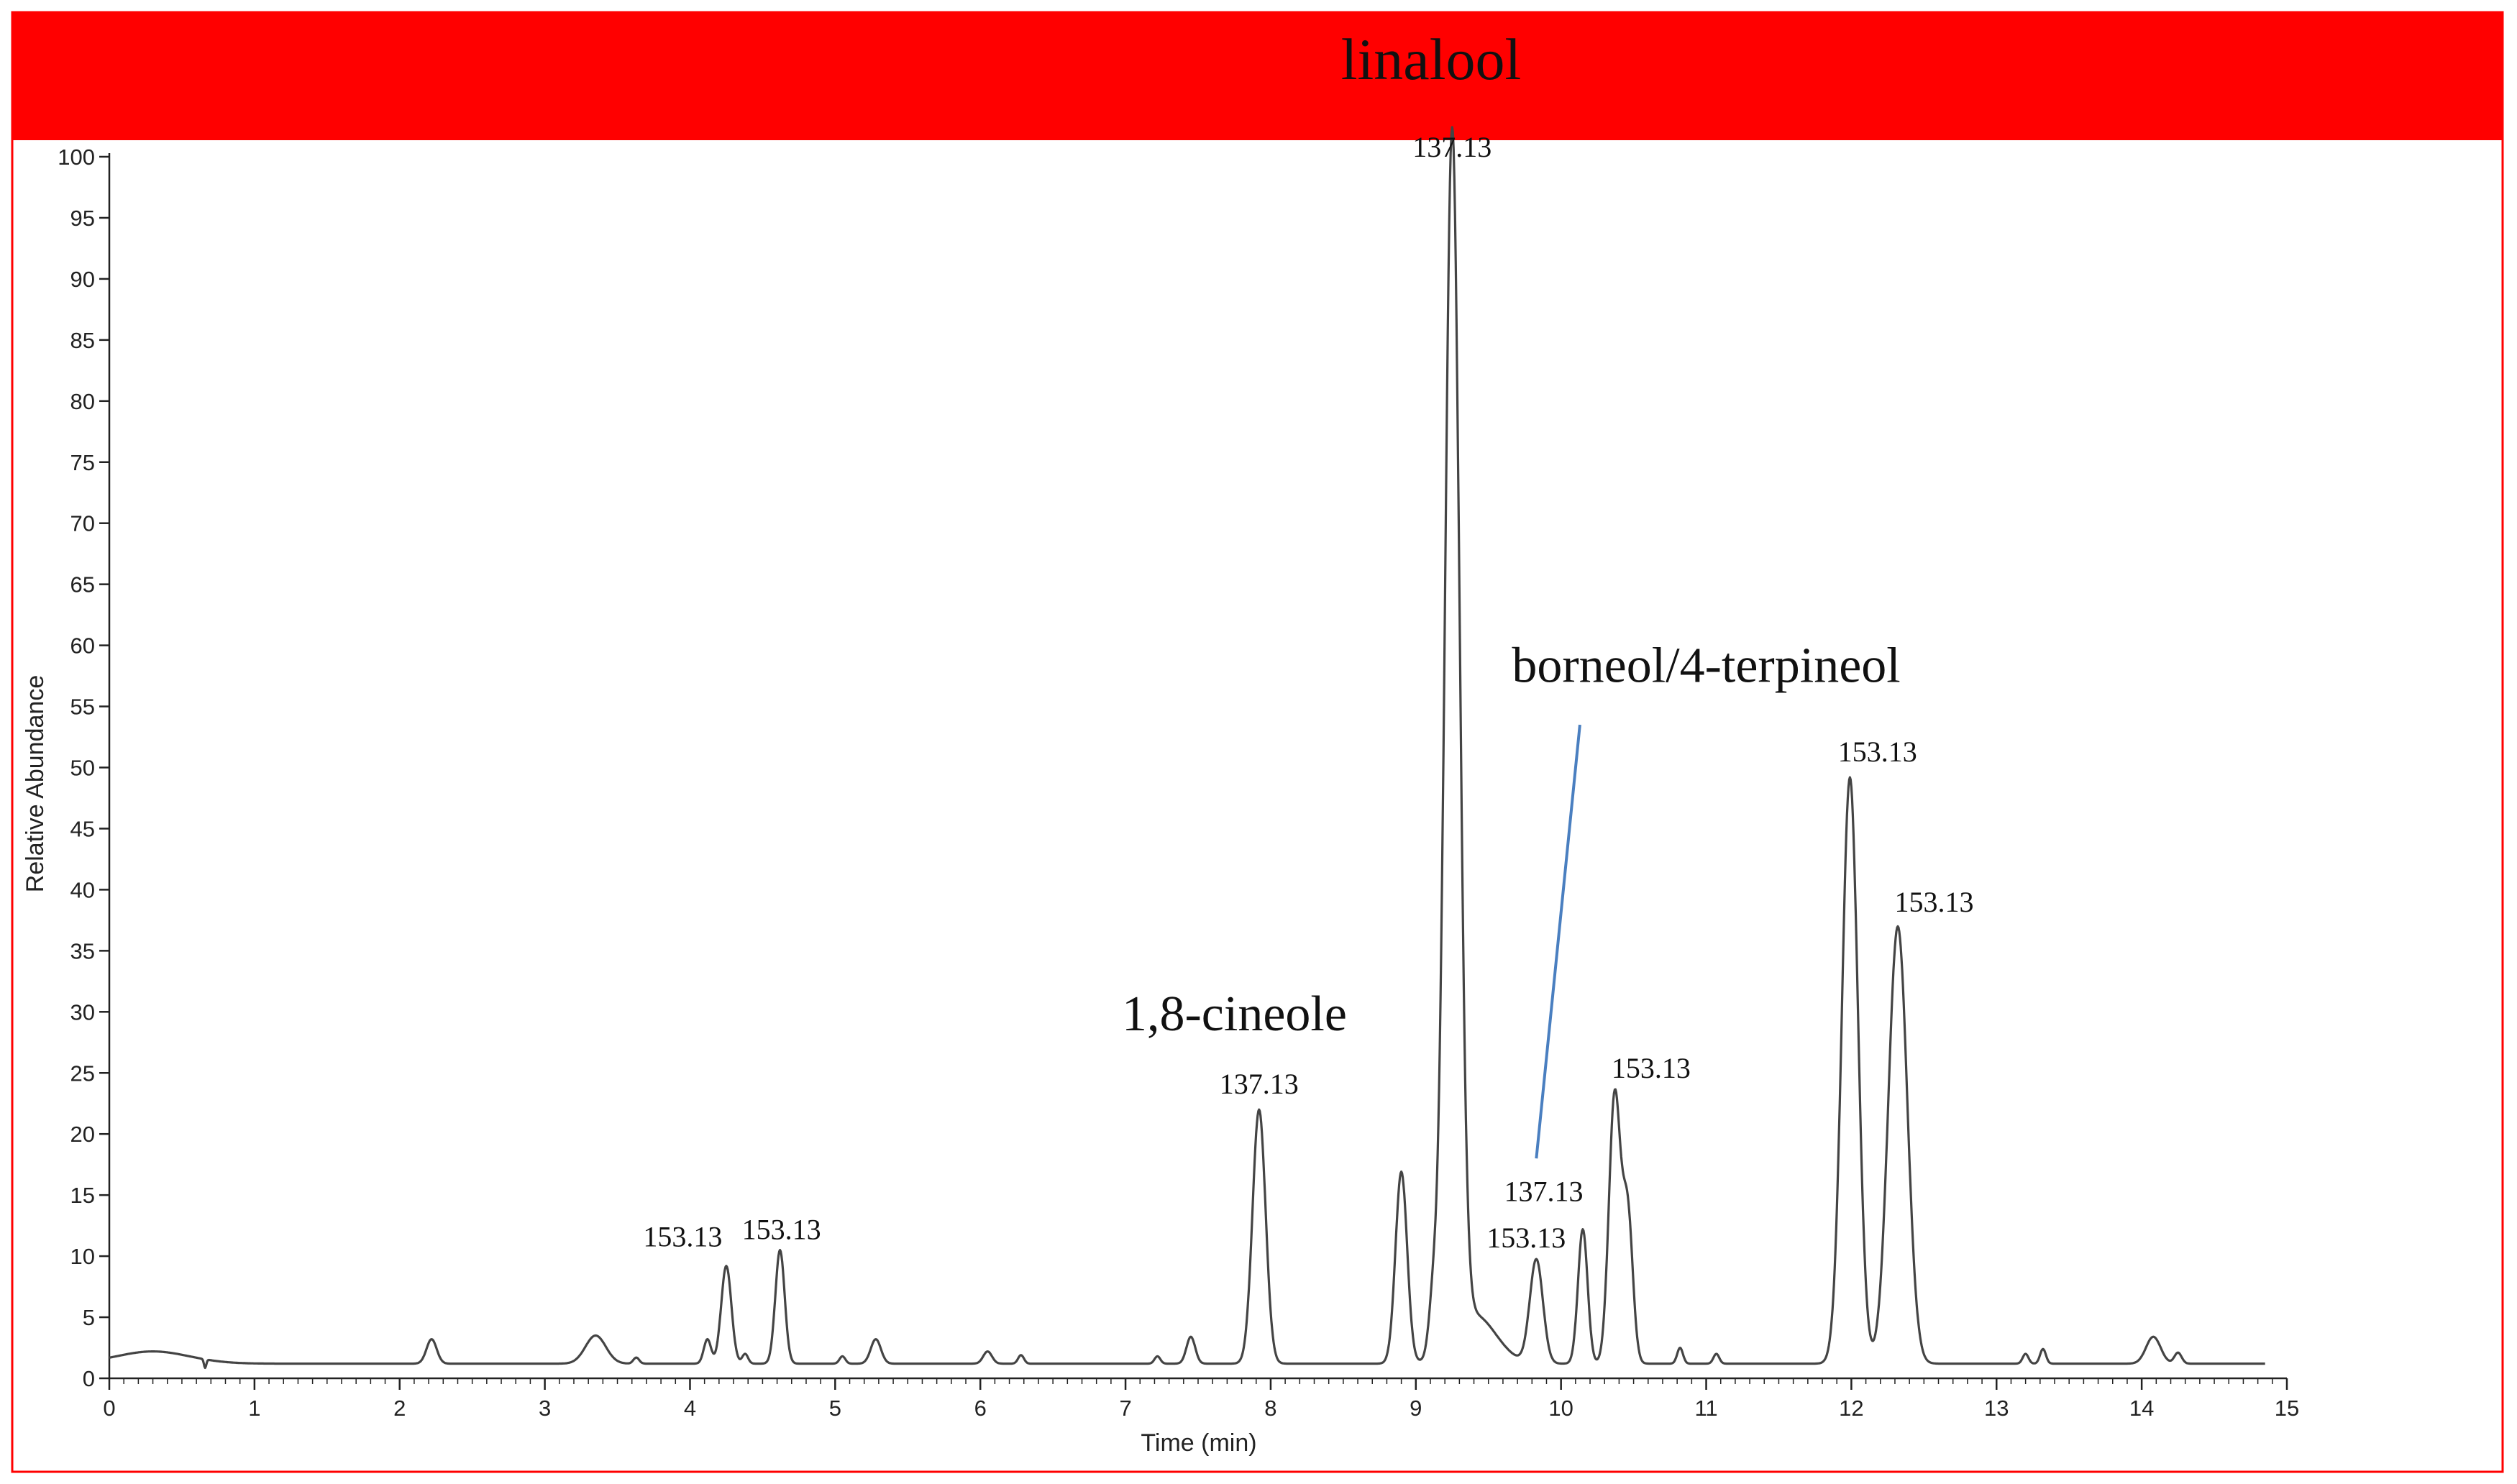 The height and width of the screenshot is (1484, 2517). I want to click on x-tick-label: 13, so click(1997, 1408).